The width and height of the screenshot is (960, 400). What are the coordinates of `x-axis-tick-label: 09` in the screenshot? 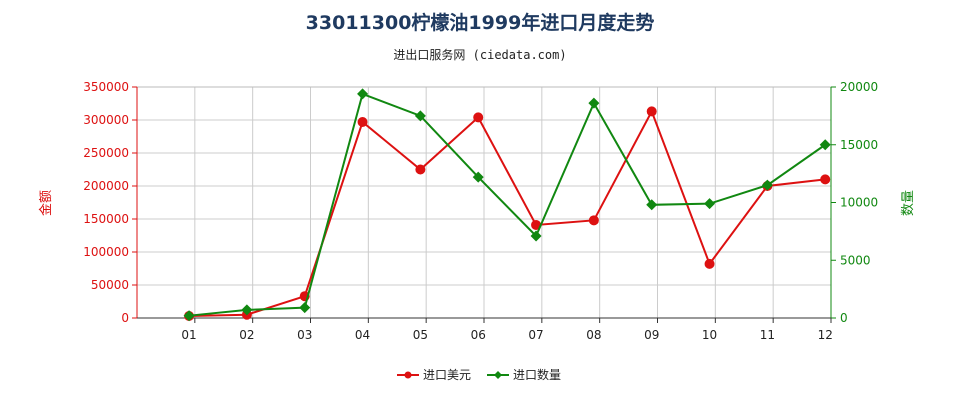 It's located at (651, 335).